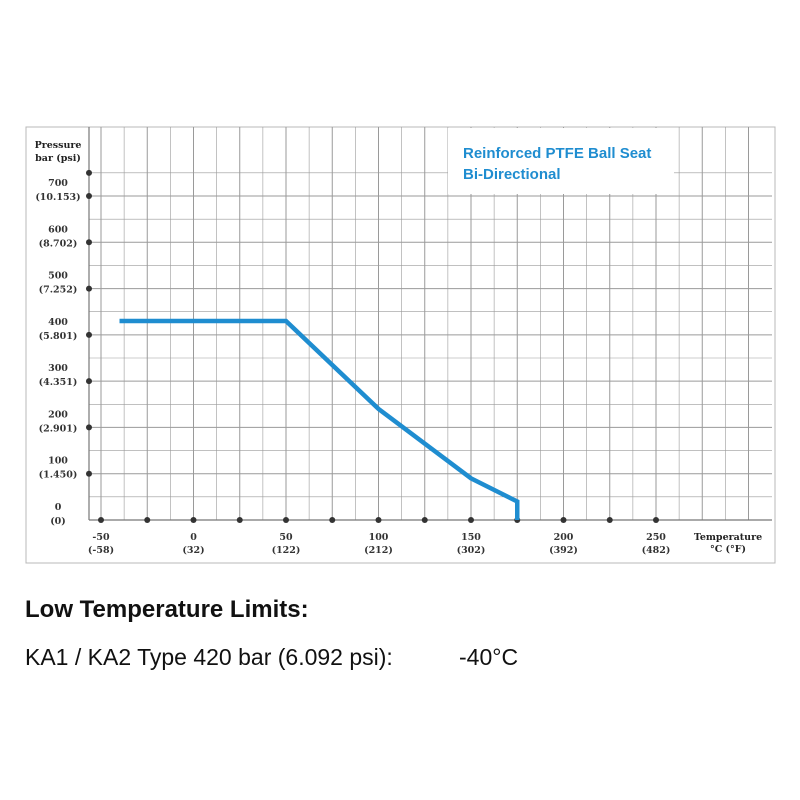 The width and height of the screenshot is (800, 800). What do you see at coordinates (58, 290) in the screenshot?
I see `y-tick-sublabel: (7.252)` at bounding box center [58, 290].